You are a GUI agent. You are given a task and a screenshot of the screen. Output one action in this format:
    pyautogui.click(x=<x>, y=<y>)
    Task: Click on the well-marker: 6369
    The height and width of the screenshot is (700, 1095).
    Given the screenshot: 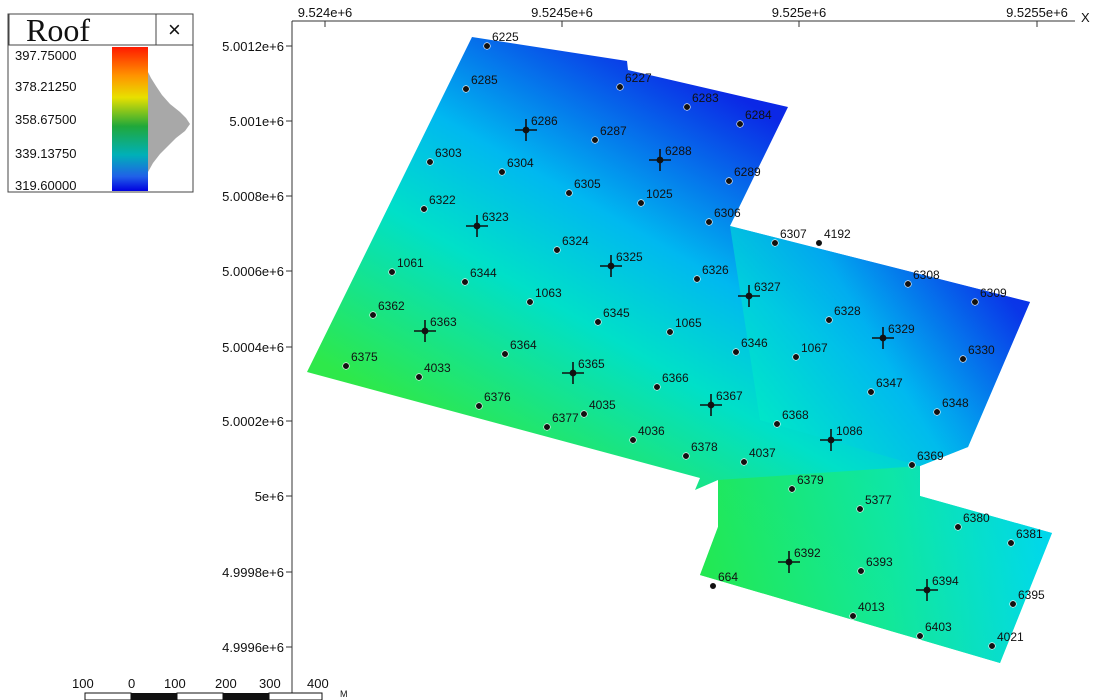 What is the action you would take?
    pyautogui.click(x=926, y=459)
    